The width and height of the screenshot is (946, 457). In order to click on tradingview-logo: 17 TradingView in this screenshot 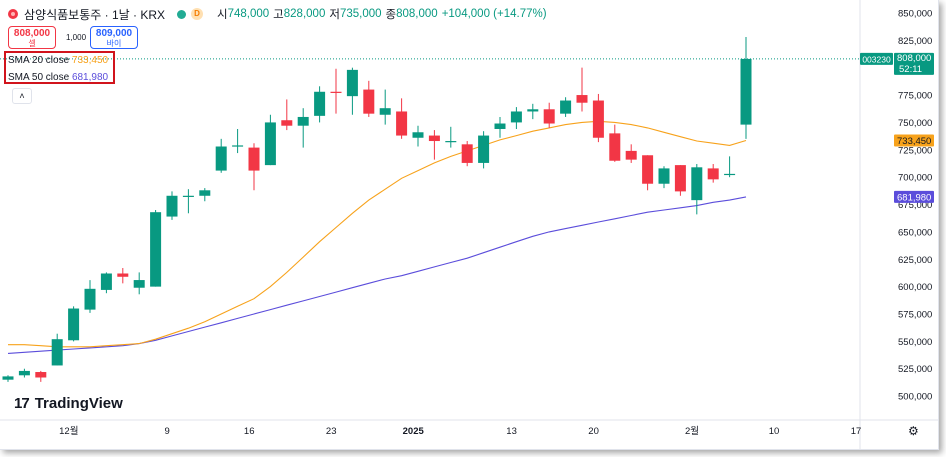, I will do `click(68, 403)`.